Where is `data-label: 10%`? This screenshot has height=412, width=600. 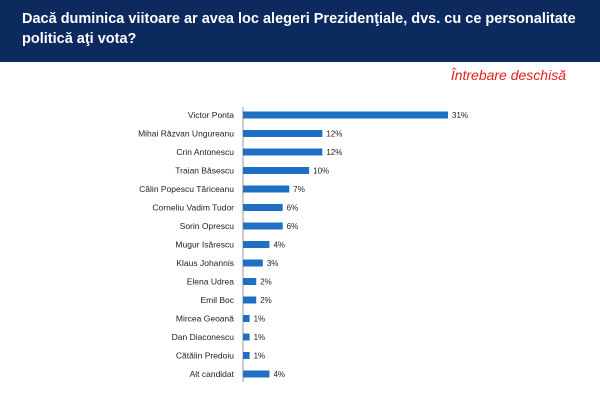 data-label: 10% is located at coordinates (321, 171).